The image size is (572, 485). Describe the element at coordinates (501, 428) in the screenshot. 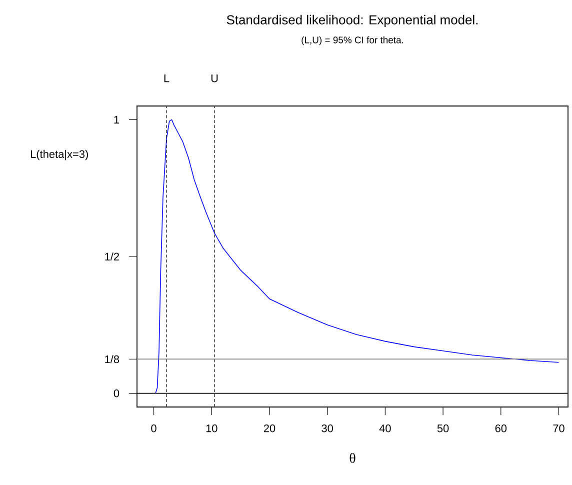

I see `x-tick-label: 60` at that location.